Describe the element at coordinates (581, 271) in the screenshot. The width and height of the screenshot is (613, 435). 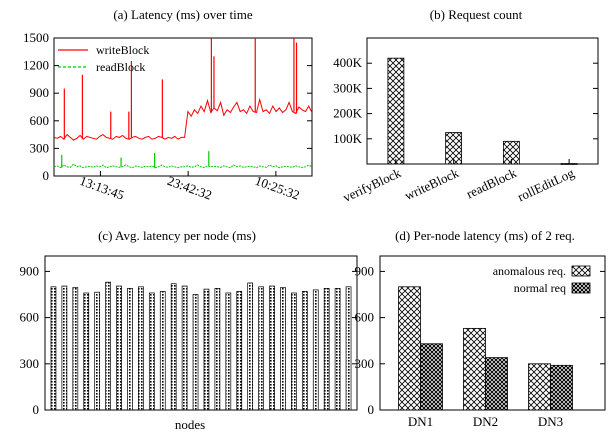
I see `legend-swatch-anomalous` at that location.